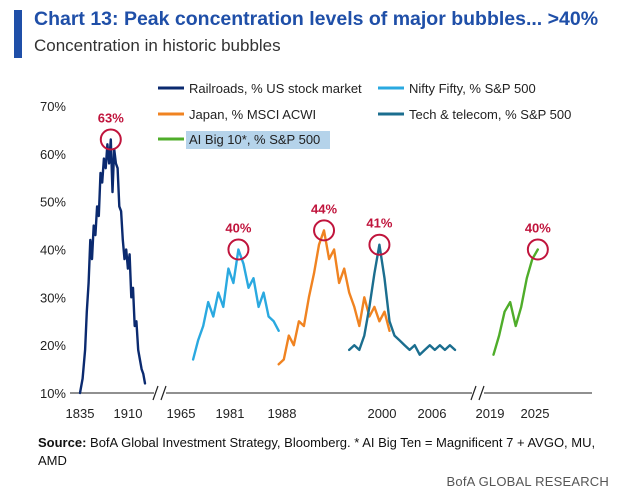 This screenshot has height=499, width=631. Describe the element at coordinates (490, 114) in the screenshot. I see `legend-label: Tech & telecom, % S&P 500` at that location.